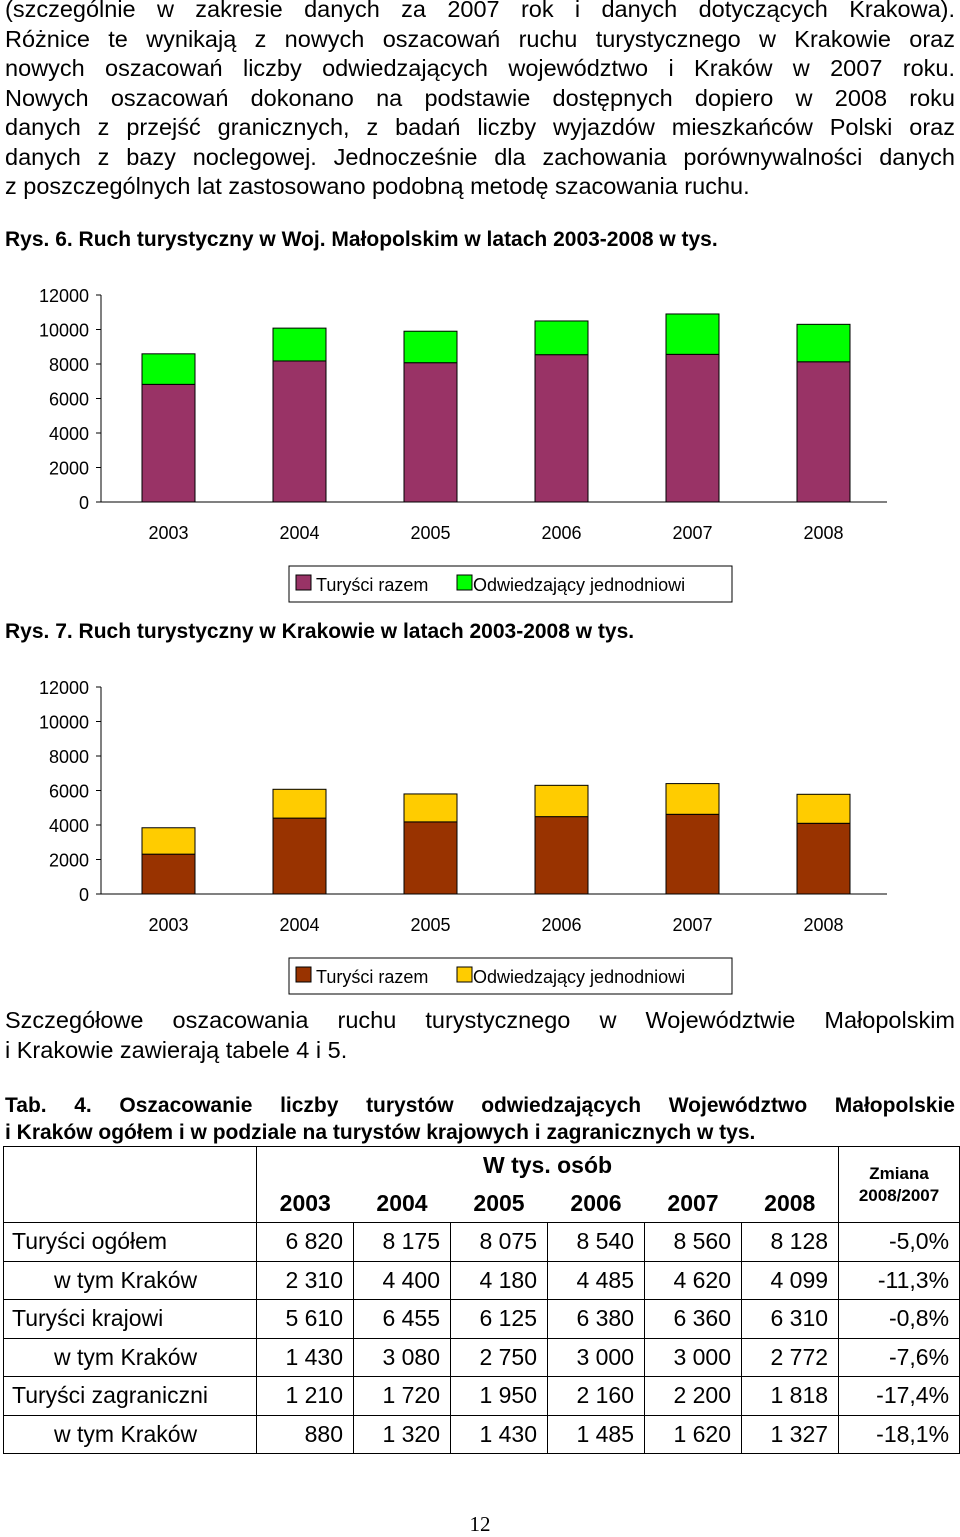 This screenshot has width=960, height=1537. What do you see at coordinates (596, 1203) in the screenshot?
I see `year-header: 2006` at bounding box center [596, 1203].